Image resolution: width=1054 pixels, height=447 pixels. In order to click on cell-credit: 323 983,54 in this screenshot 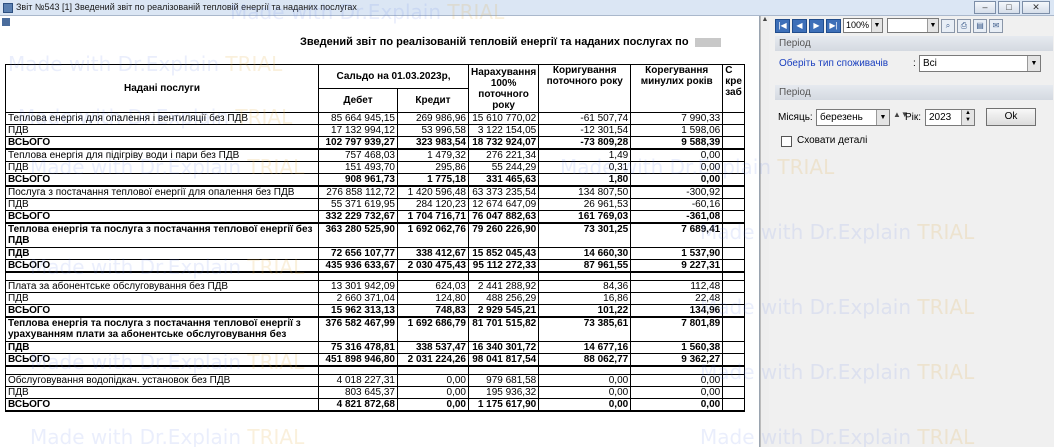, I will do `click(433, 143)`.